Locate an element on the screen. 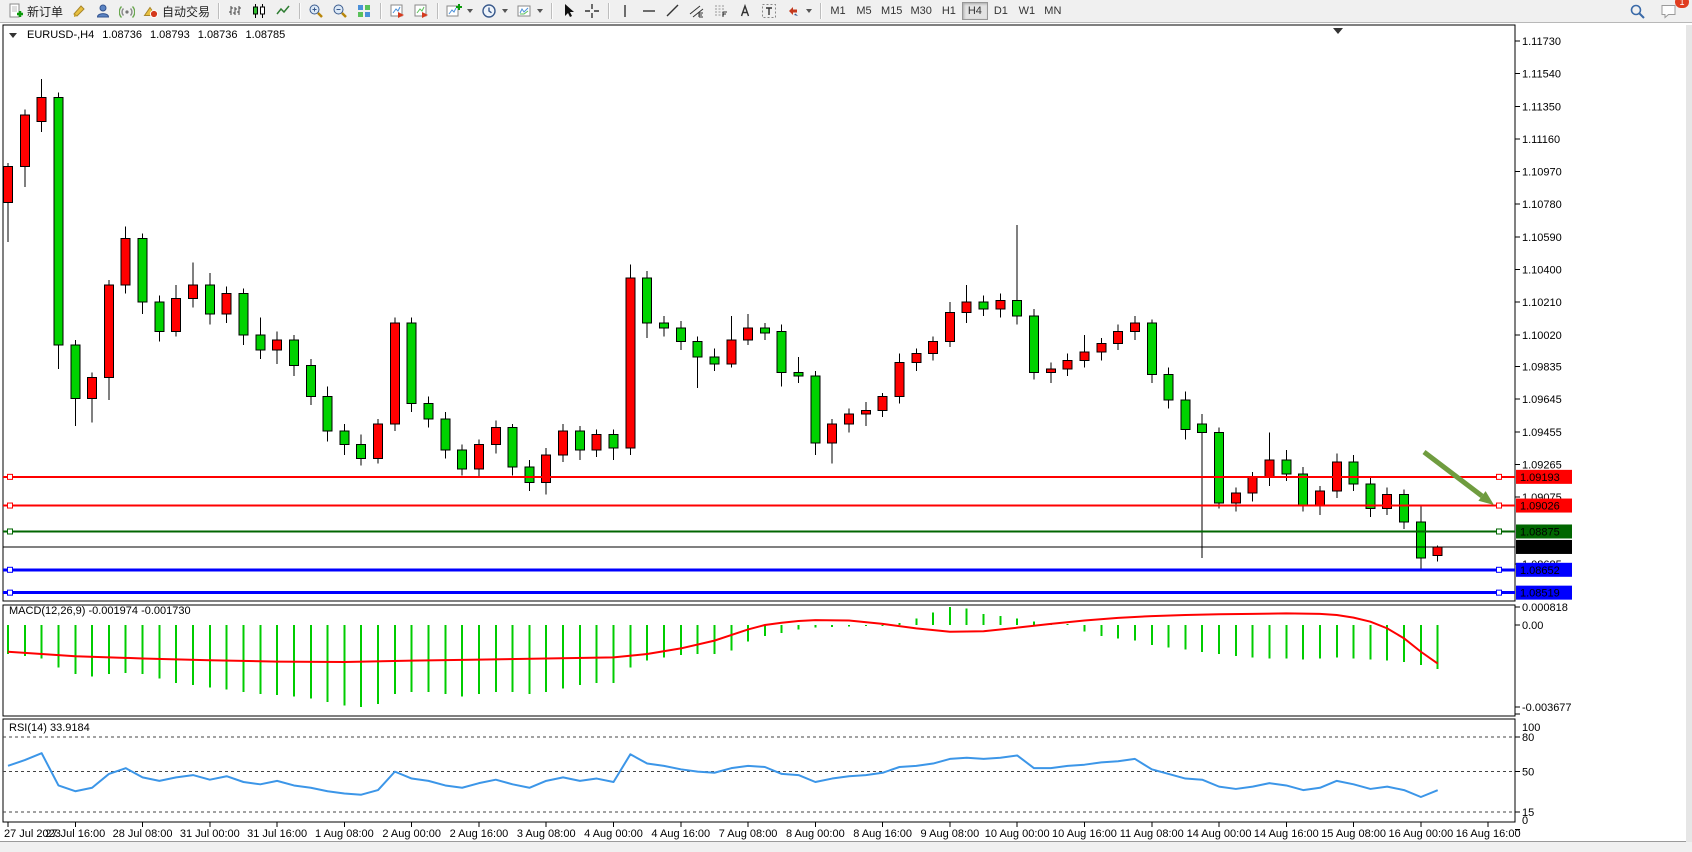 The height and width of the screenshot is (852, 1692). svg-text: 1.11350 is located at coordinates (1541, 107).